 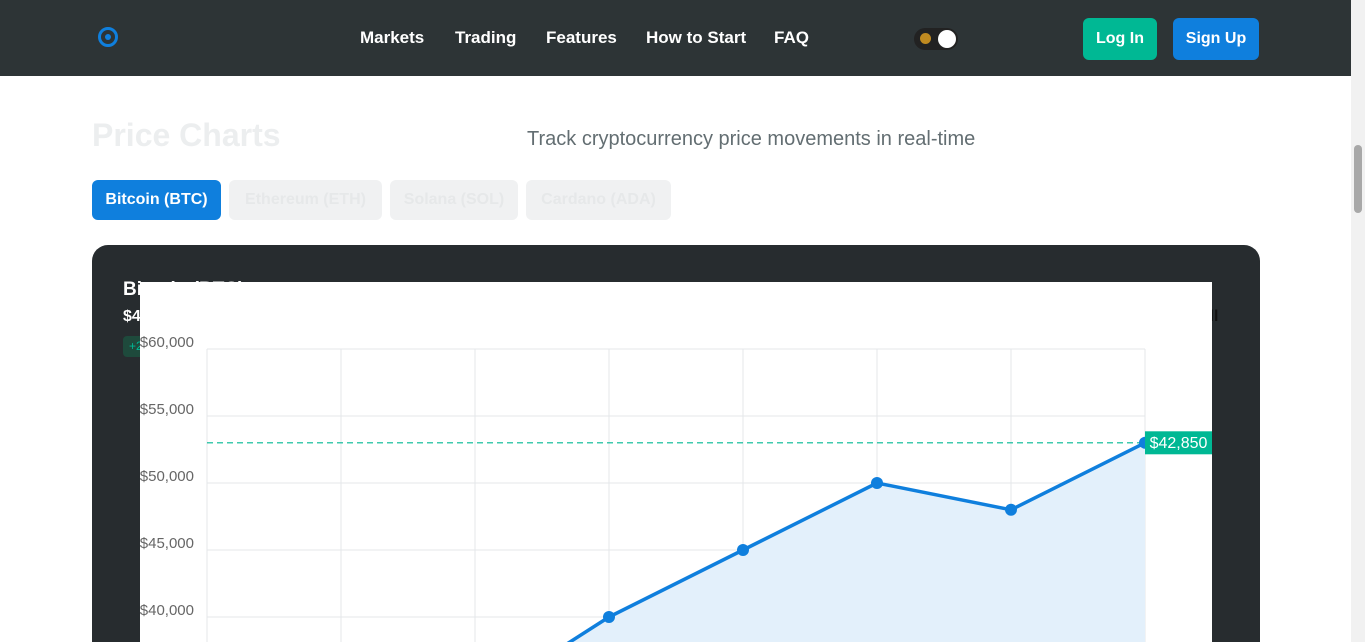 What do you see at coordinates (486, 37) in the screenshot?
I see `nav-link: Trading` at bounding box center [486, 37].